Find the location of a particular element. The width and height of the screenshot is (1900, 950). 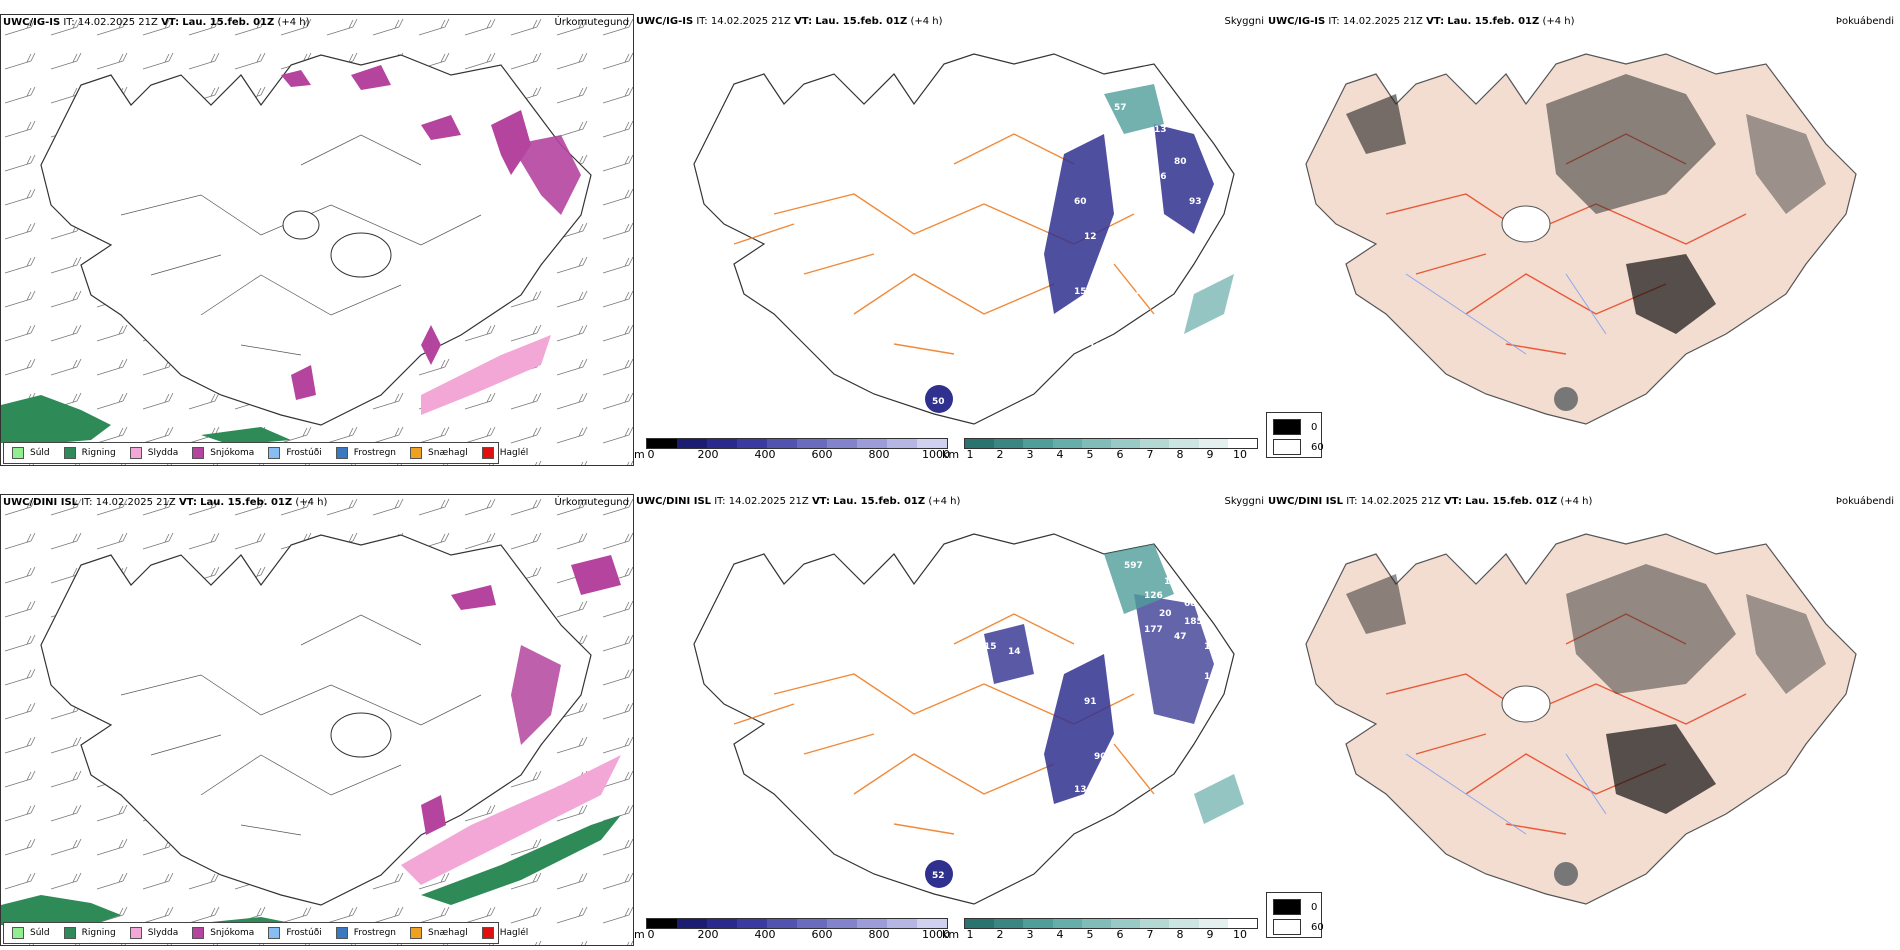

vis-label: 90 is located at coordinates (1125, 302).